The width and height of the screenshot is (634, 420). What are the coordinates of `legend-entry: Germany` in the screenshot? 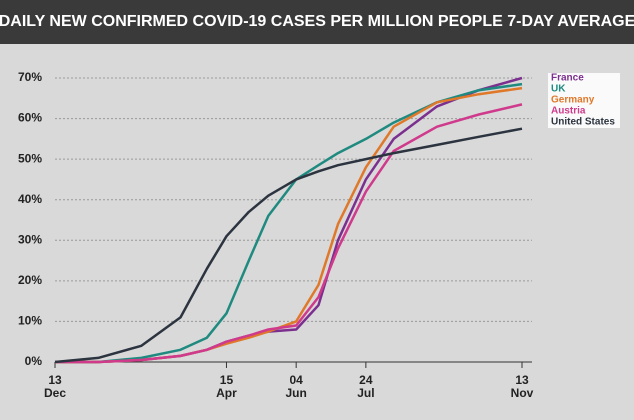 It's located at (573, 100).